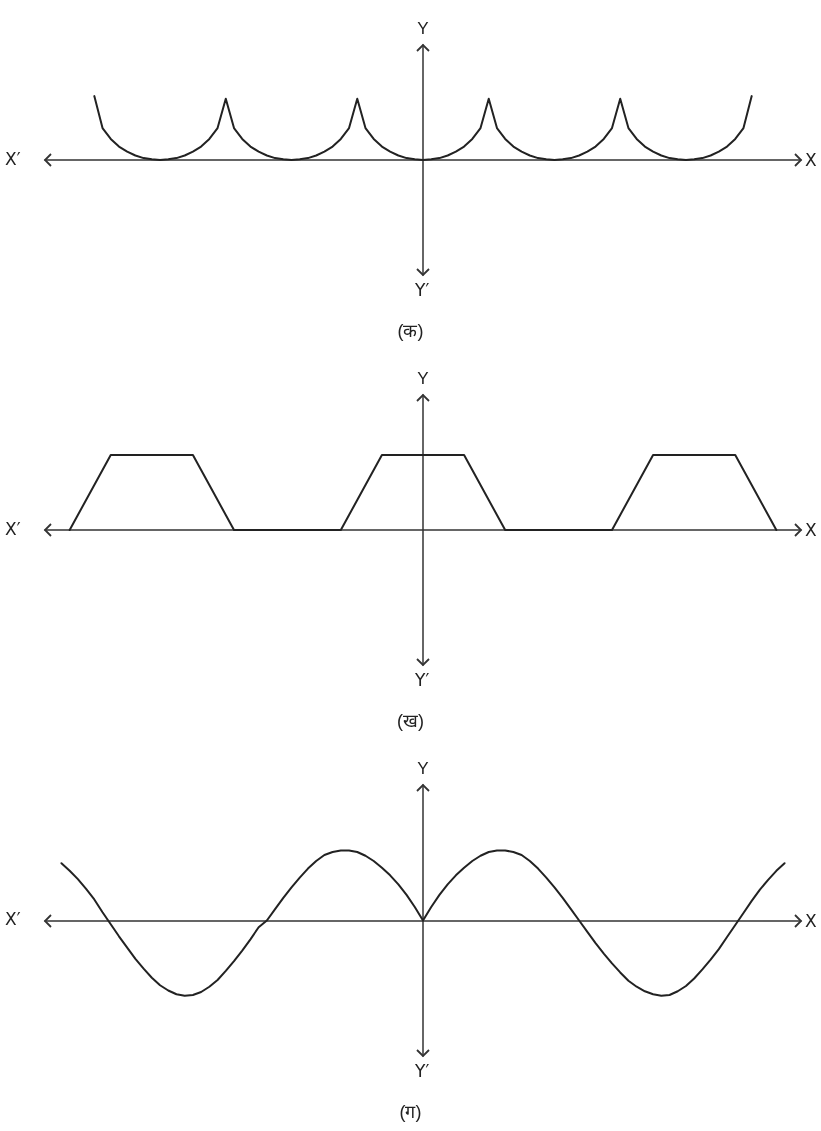  I want to click on text: (क), so click(410, 331).